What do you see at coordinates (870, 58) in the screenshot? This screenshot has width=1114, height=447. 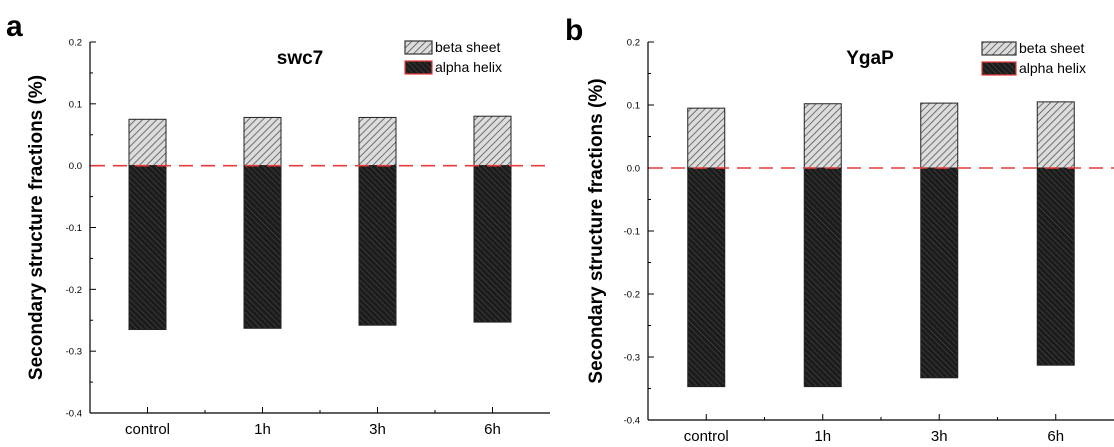 I see `chart-title: YgaP` at bounding box center [870, 58].